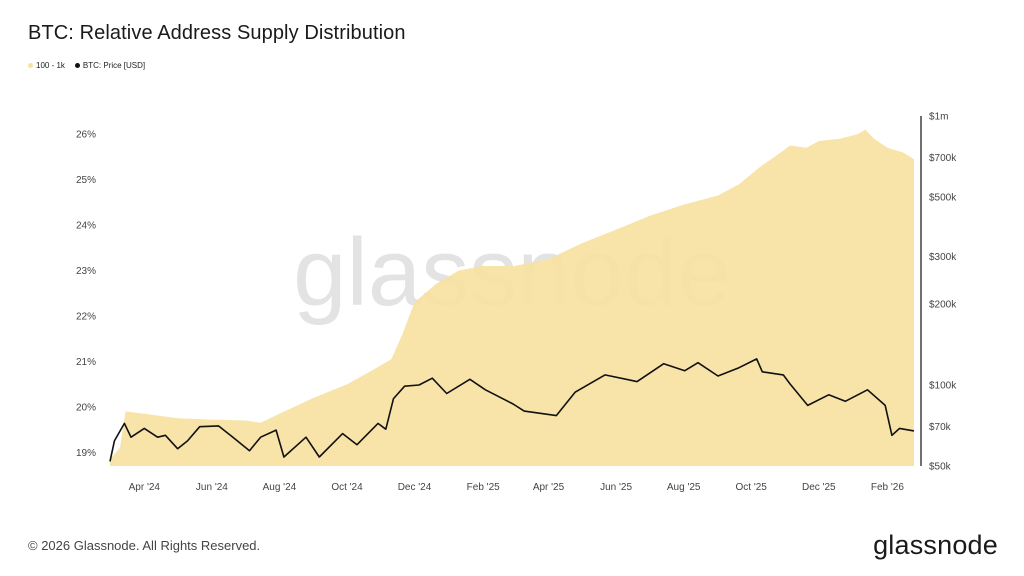  I want to click on legend-item-price: BTC: Price [USD], so click(110, 65).